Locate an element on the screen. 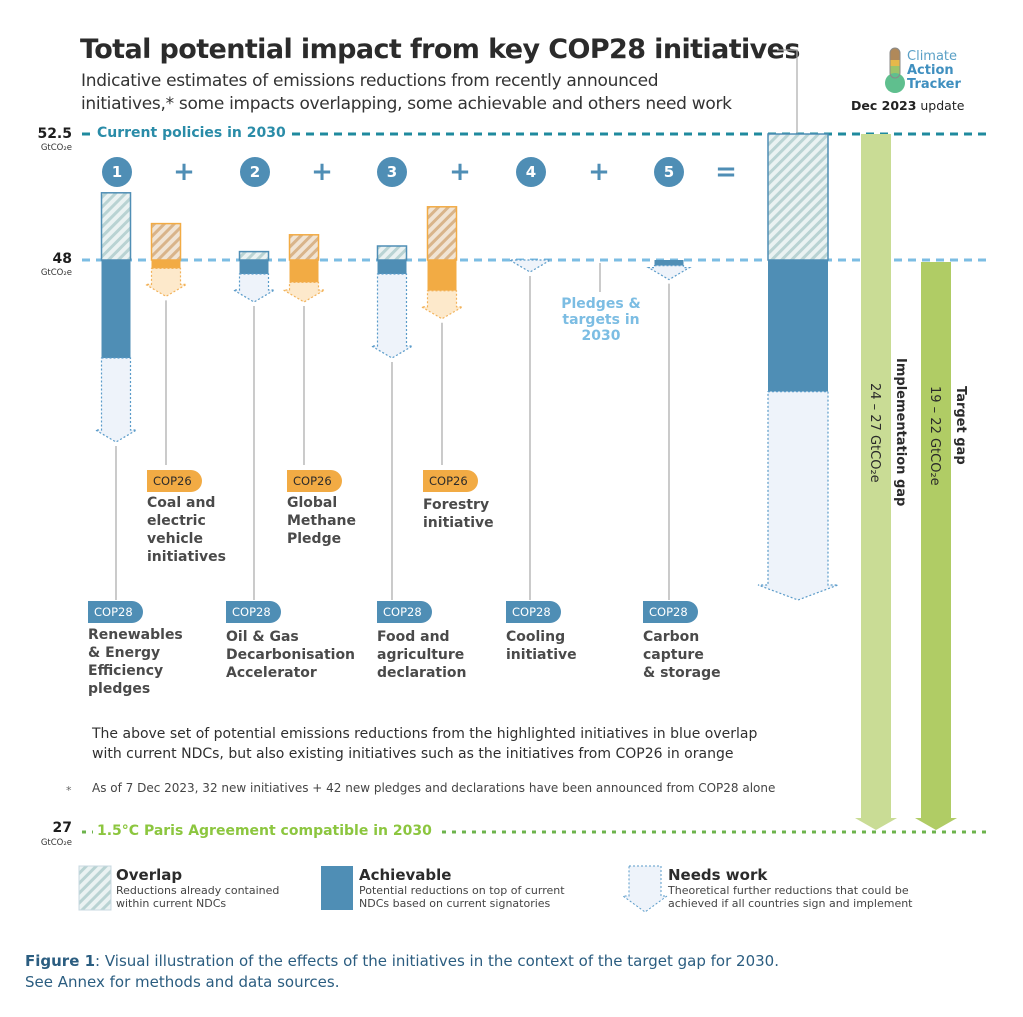 The width and height of the screenshot is (1023, 1017). initiative-number-3: 3 is located at coordinates (392, 172).